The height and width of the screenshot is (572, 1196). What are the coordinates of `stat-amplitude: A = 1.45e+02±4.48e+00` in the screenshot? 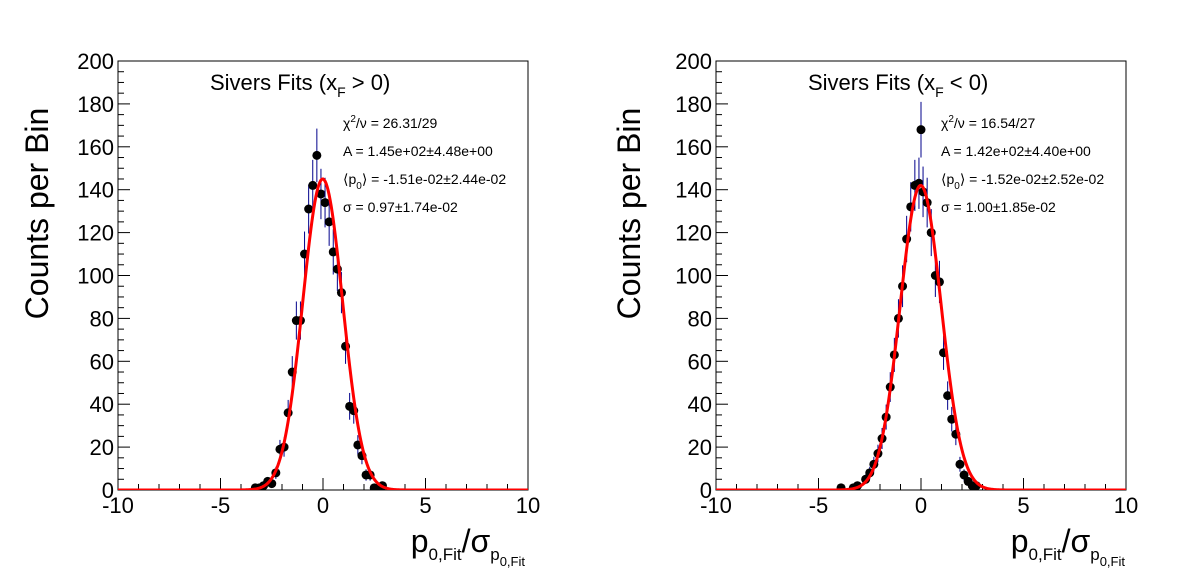 It's located at (418, 151).